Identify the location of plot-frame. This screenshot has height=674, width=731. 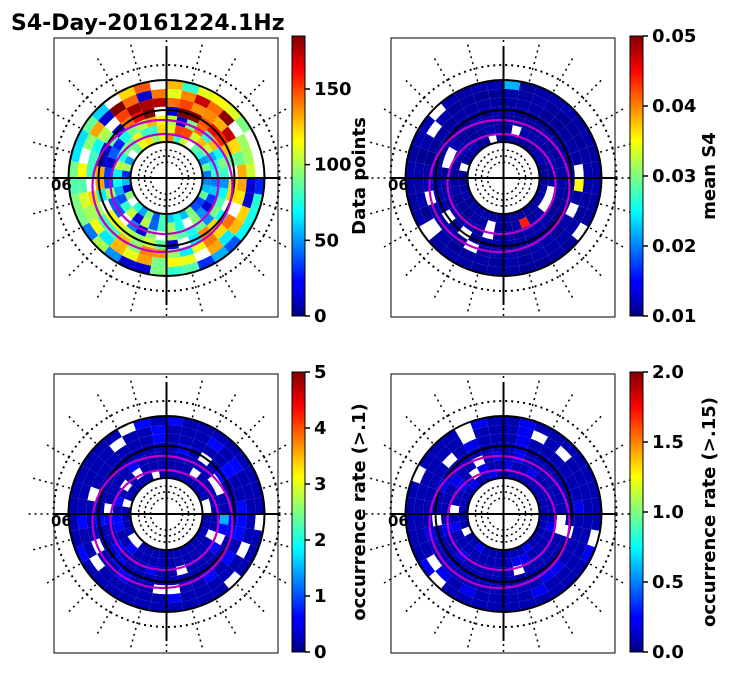
(503, 177).